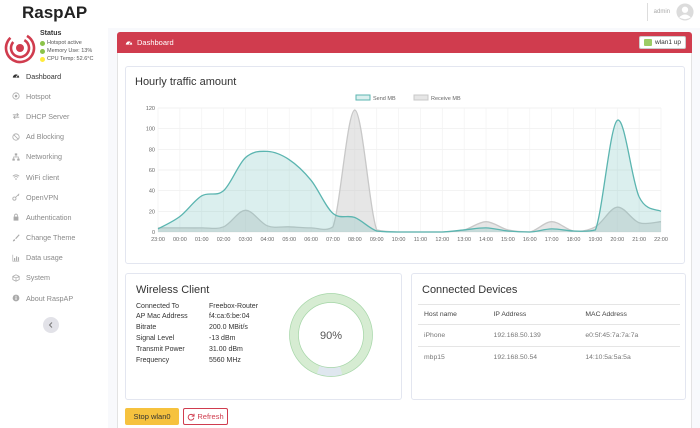 The width and height of the screenshot is (700, 428). What do you see at coordinates (54, 116) in the screenshot?
I see `sidebar-item-dhcp-server: DHCP Server` at bounding box center [54, 116].